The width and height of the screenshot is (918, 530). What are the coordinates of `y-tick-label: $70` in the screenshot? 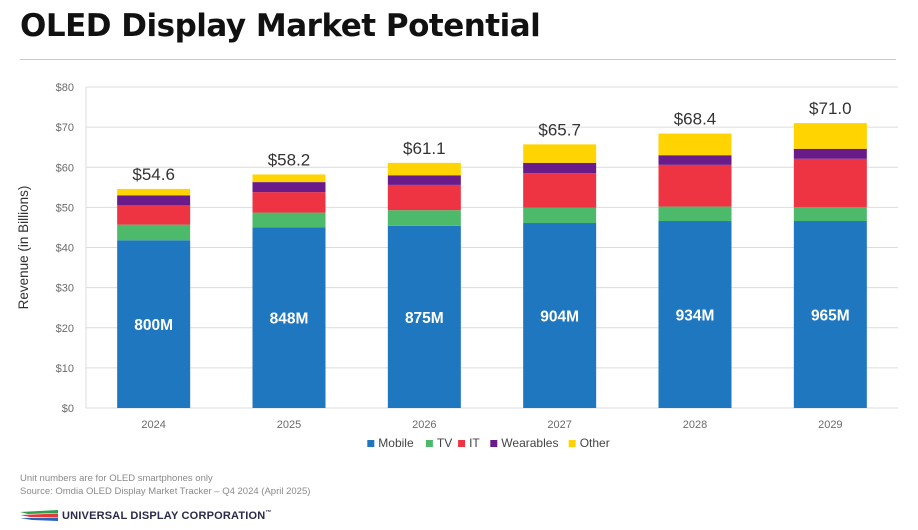 It's located at (65, 128).